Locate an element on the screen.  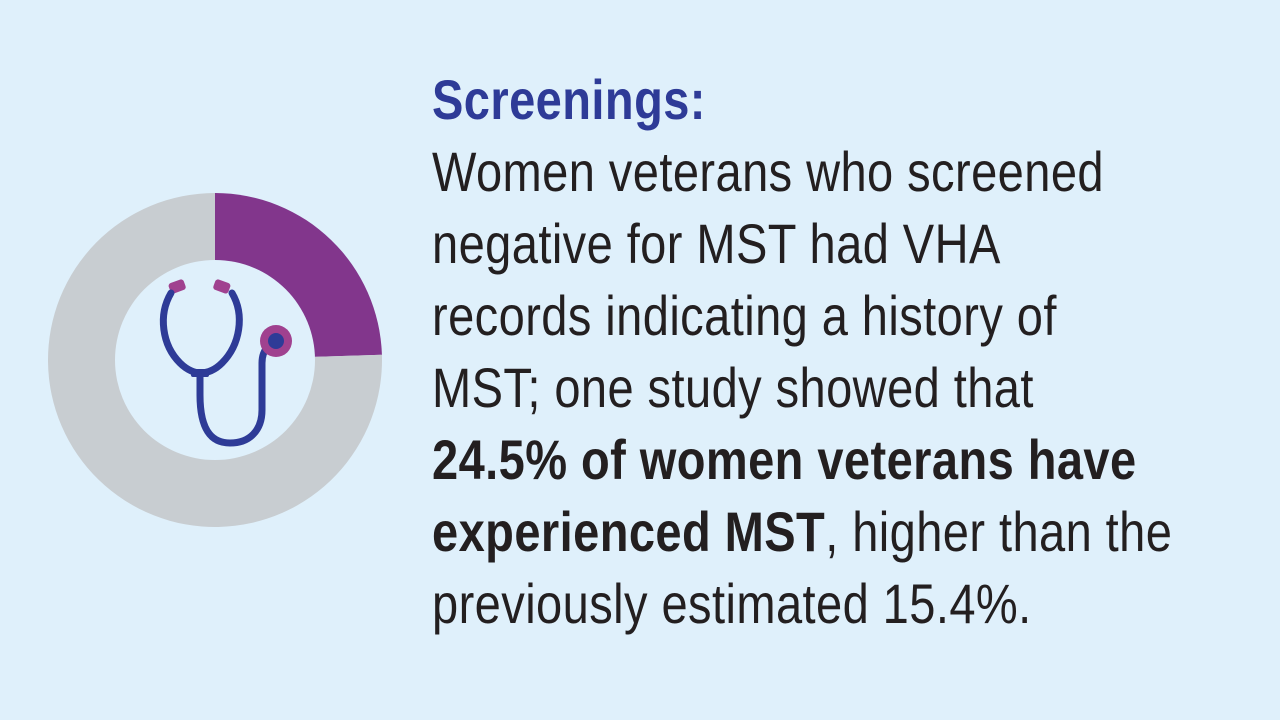
donut-hole is located at coordinates (215, 360).